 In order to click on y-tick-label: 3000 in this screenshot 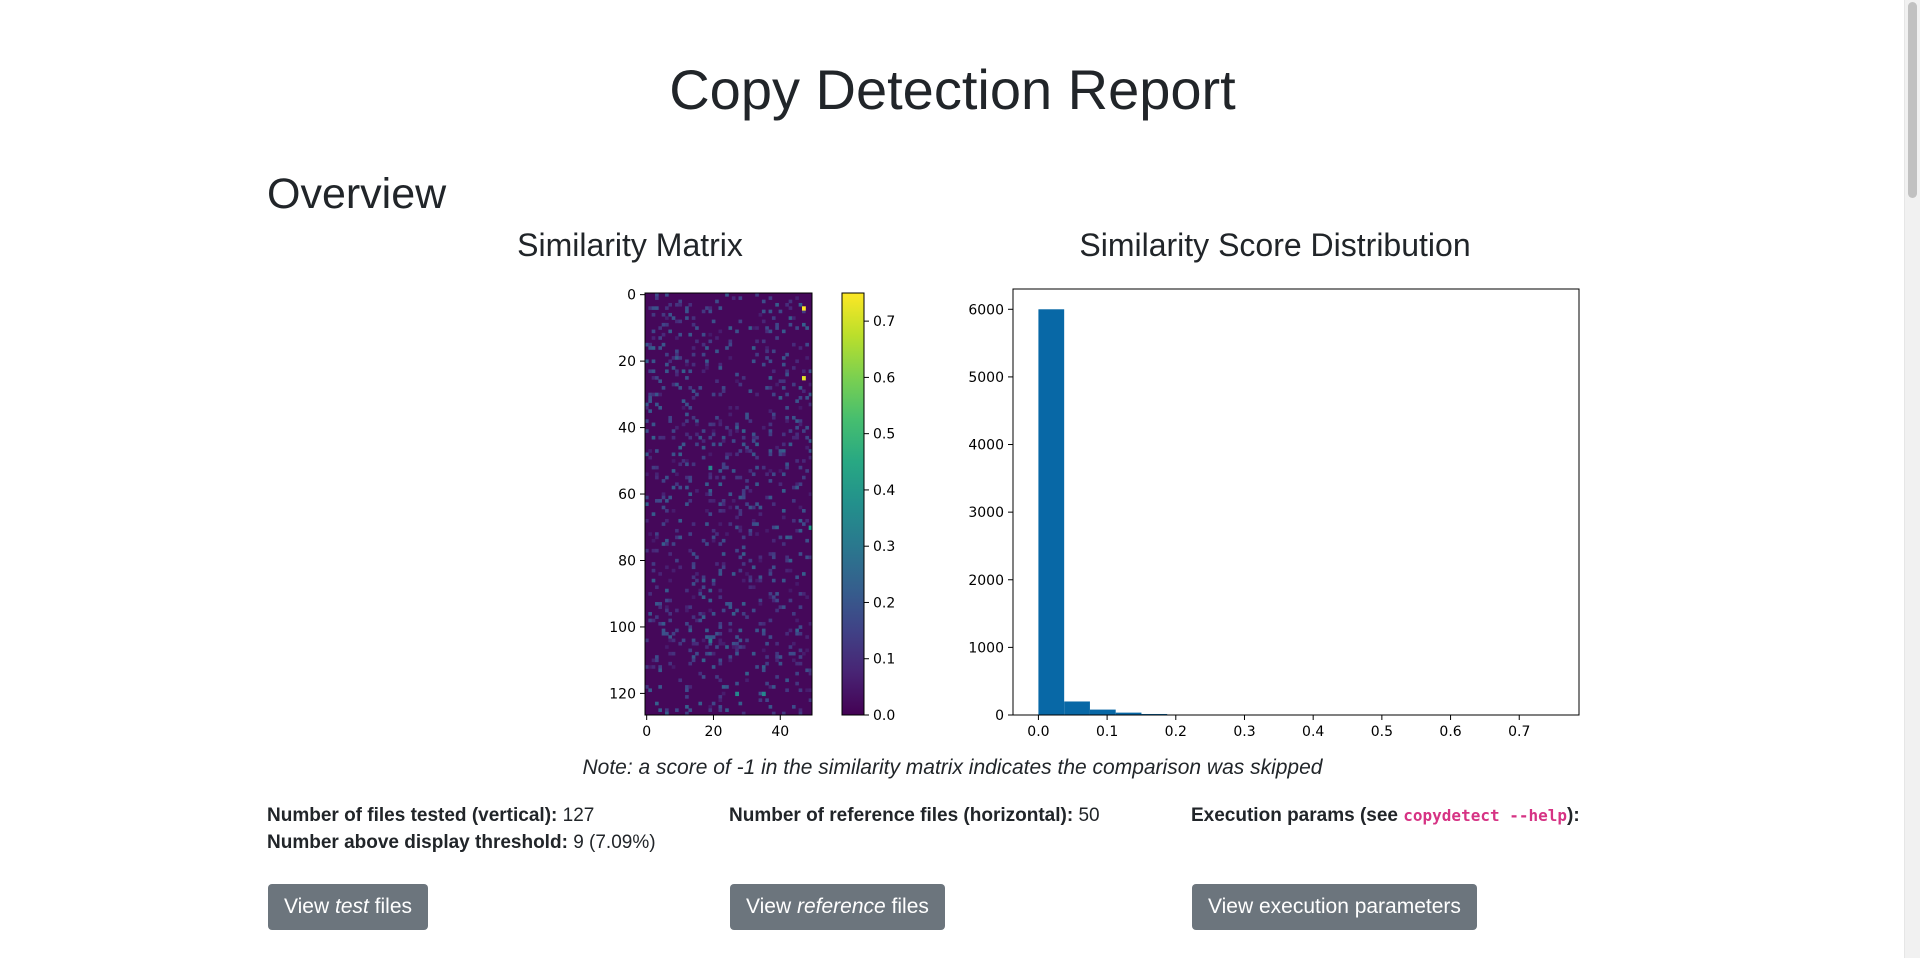, I will do `click(986, 513)`.